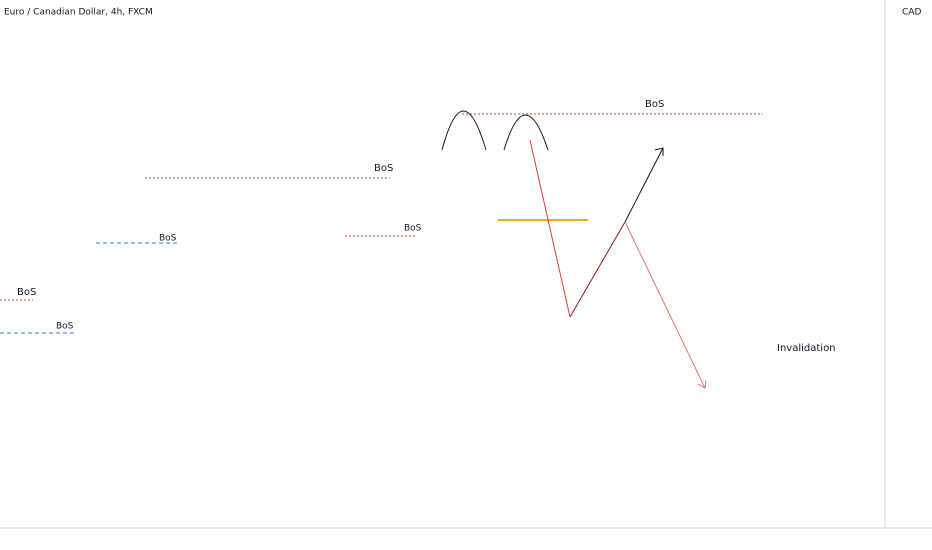 The image size is (932, 550). I want to click on currency: CAD, so click(911, 13).